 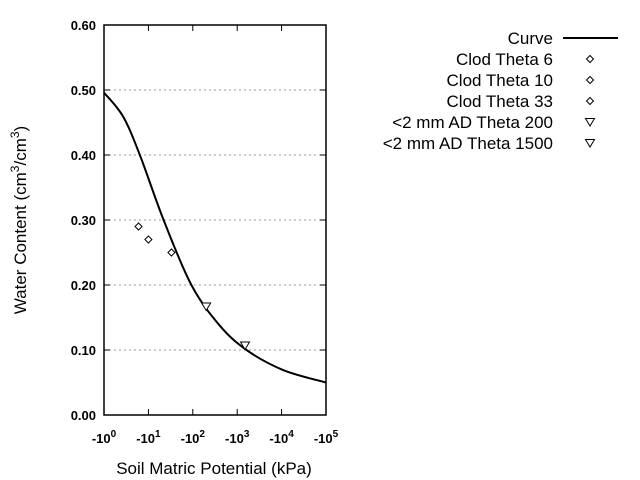 What do you see at coordinates (19, 220) in the screenshot?
I see `y-axis-label: Water Content (cm3/cm3)` at bounding box center [19, 220].